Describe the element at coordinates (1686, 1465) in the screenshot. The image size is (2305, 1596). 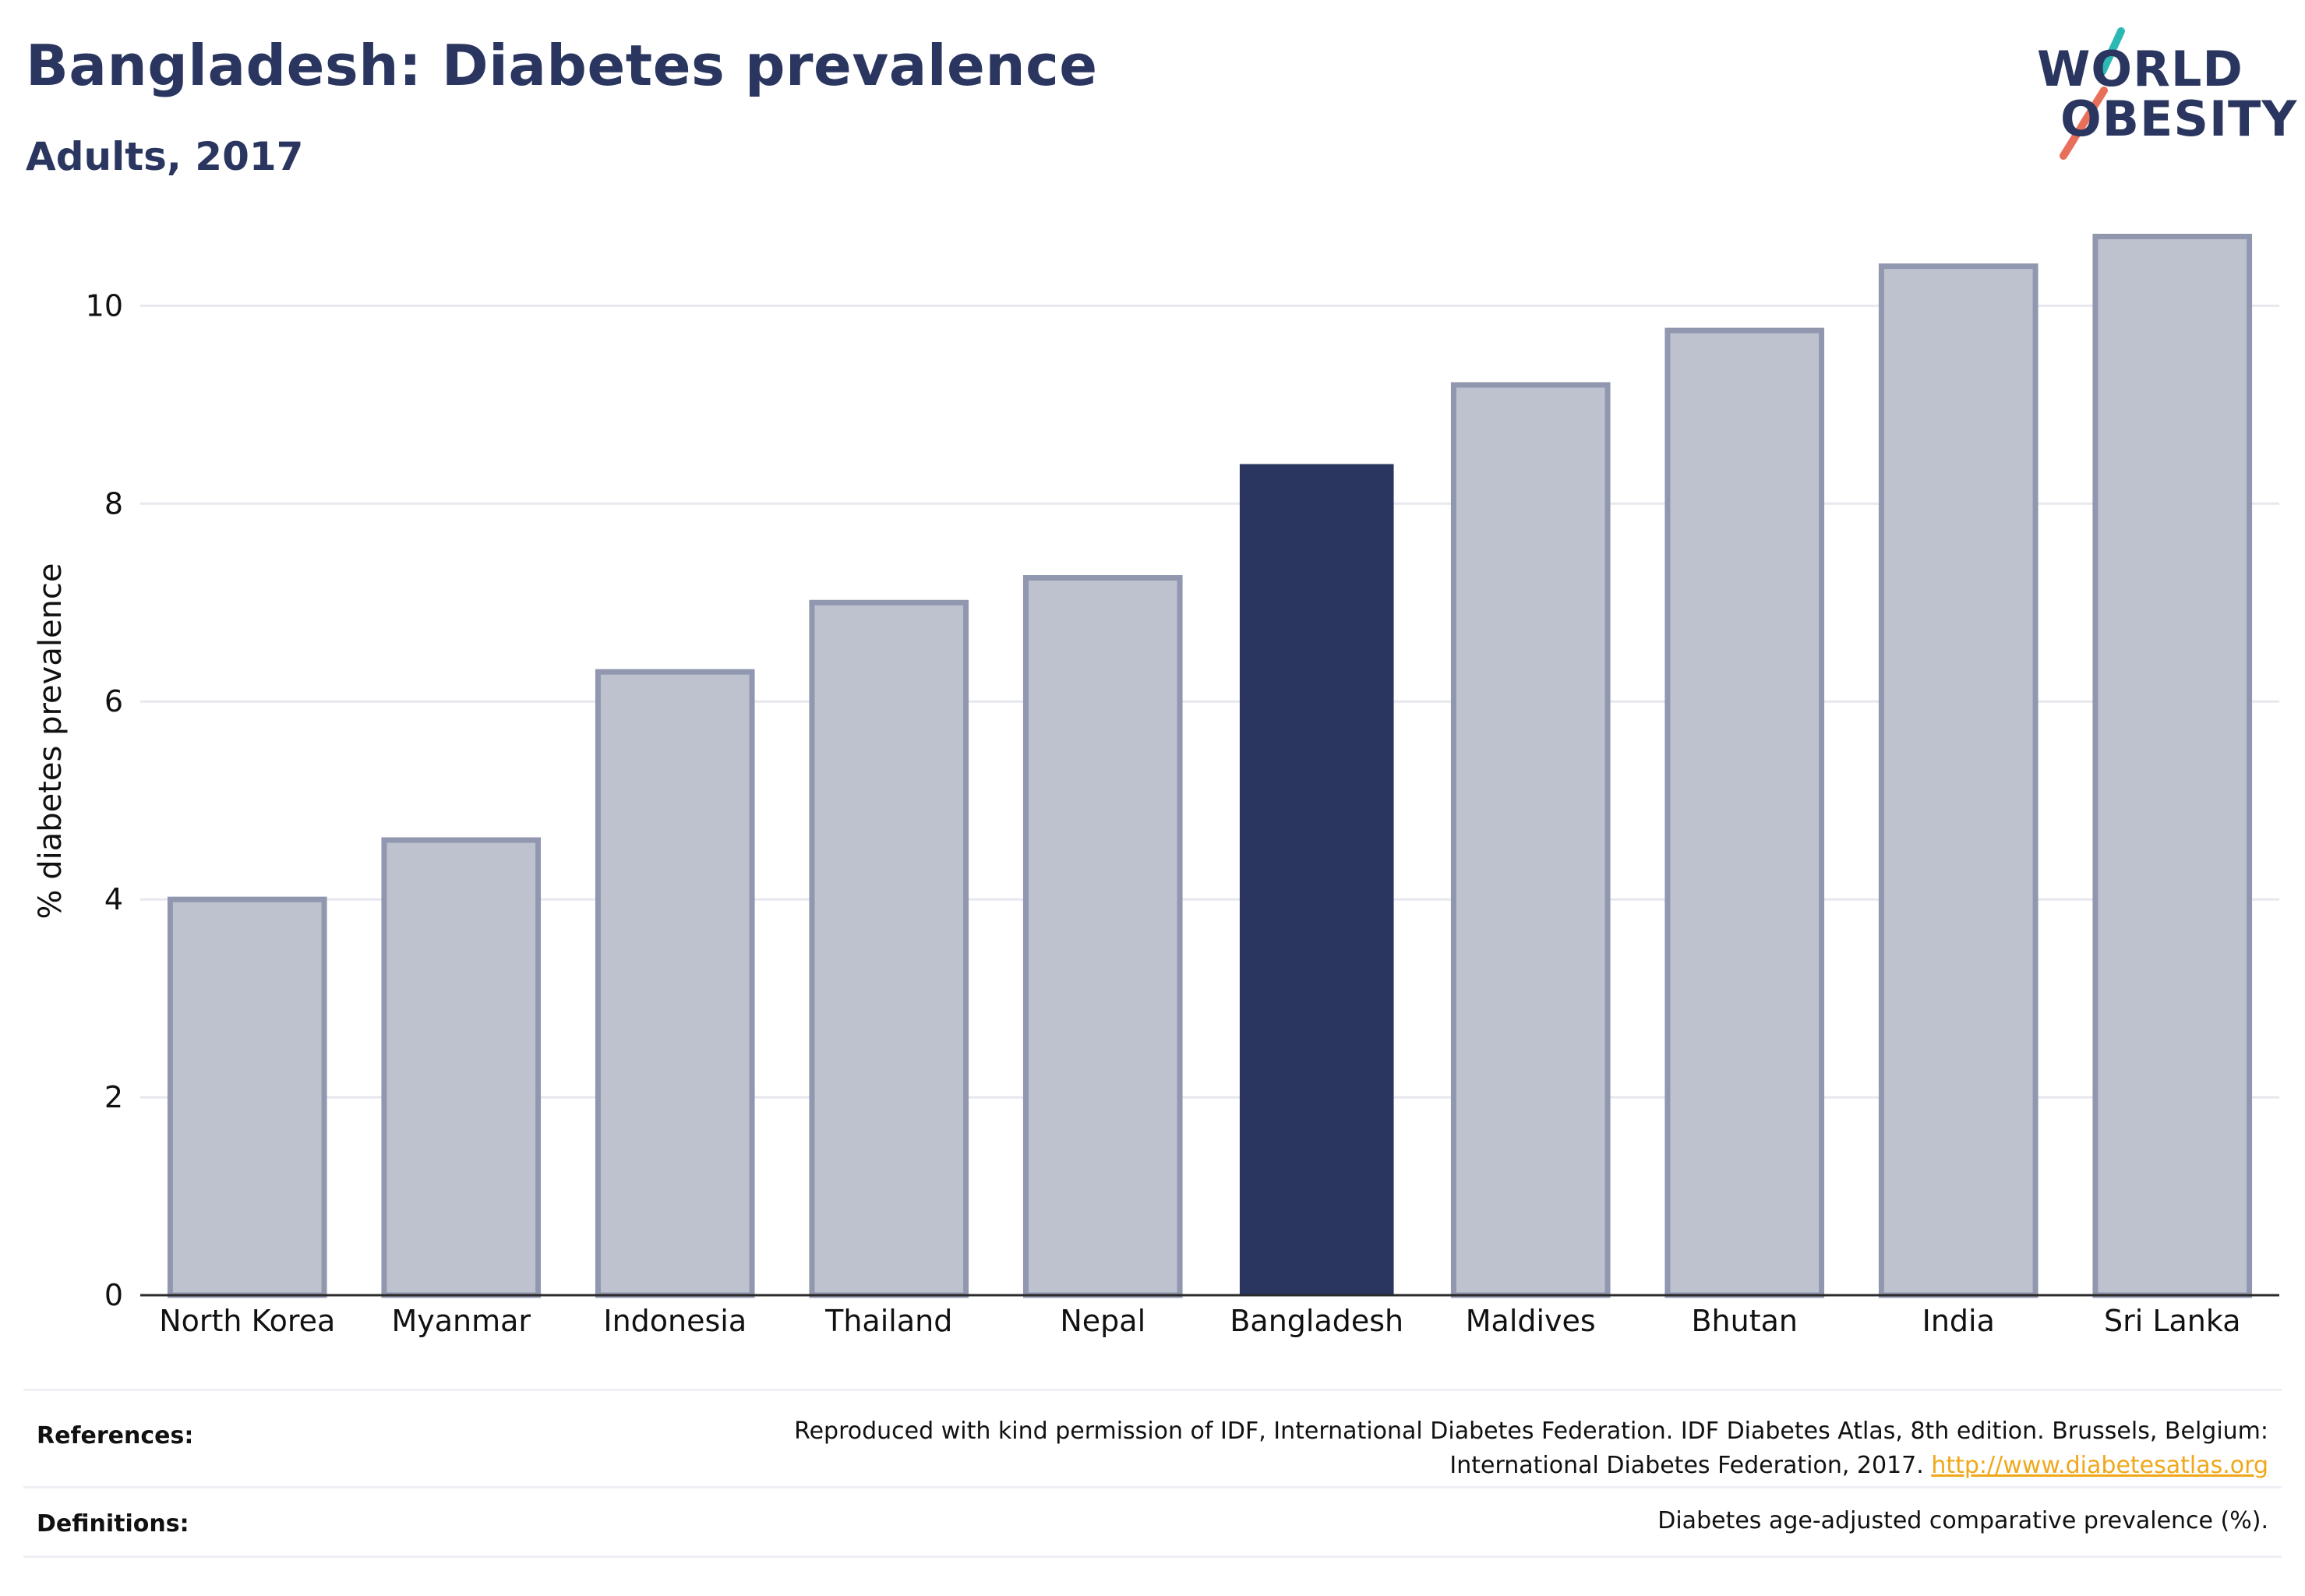
I see `references-line-2-text: International Diabetes Federation, 2017.` at that location.